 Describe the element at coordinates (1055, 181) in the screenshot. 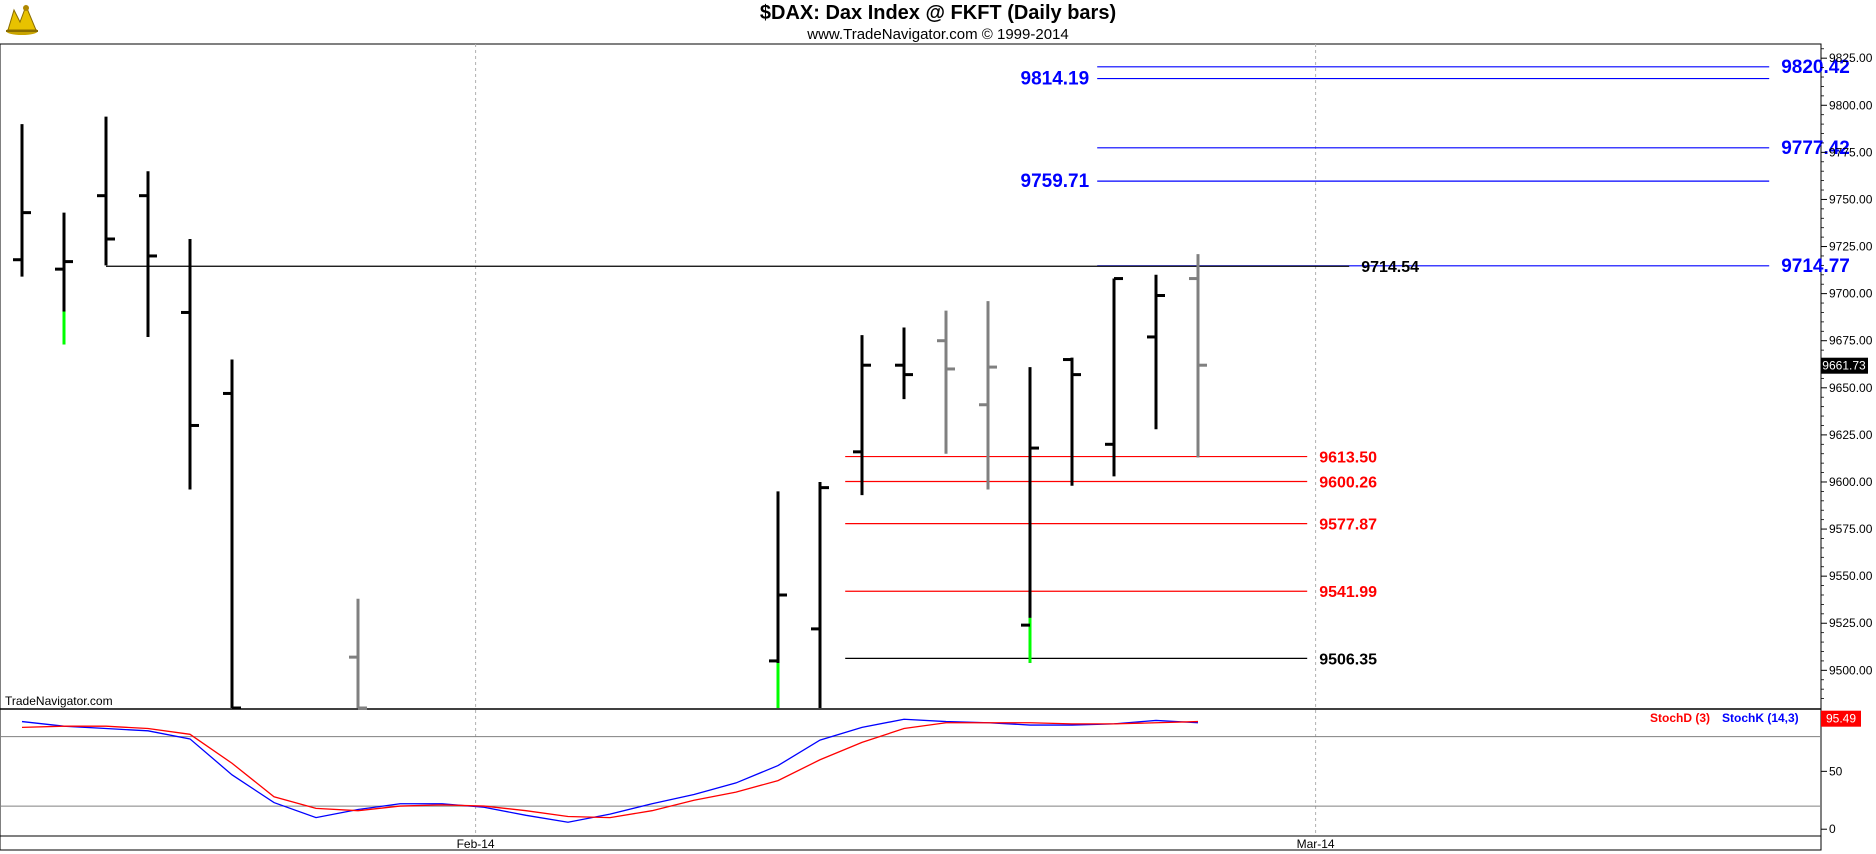

I see `level-label: 9759.71` at that location.